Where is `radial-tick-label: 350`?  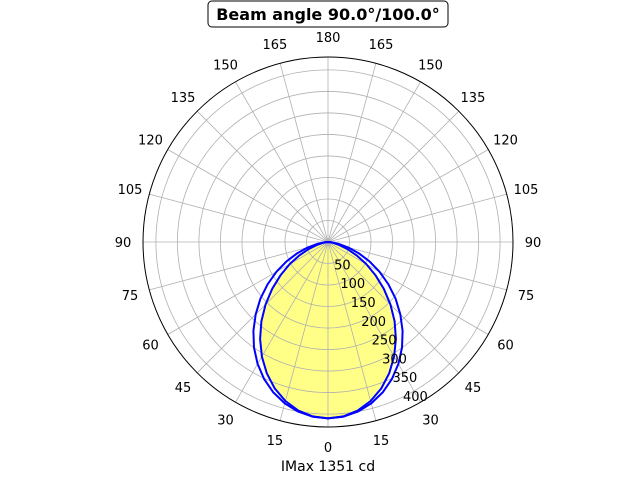 radial-tick-label: 350 is located at coordinates (405, 378).